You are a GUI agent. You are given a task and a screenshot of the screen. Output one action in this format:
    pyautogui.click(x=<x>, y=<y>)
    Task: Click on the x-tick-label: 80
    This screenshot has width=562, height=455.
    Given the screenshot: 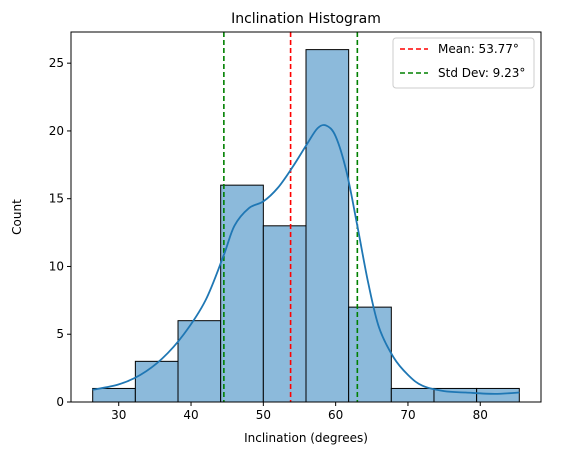 What is the action you would take?
    pyautogui.click(x=480, y=415)
    